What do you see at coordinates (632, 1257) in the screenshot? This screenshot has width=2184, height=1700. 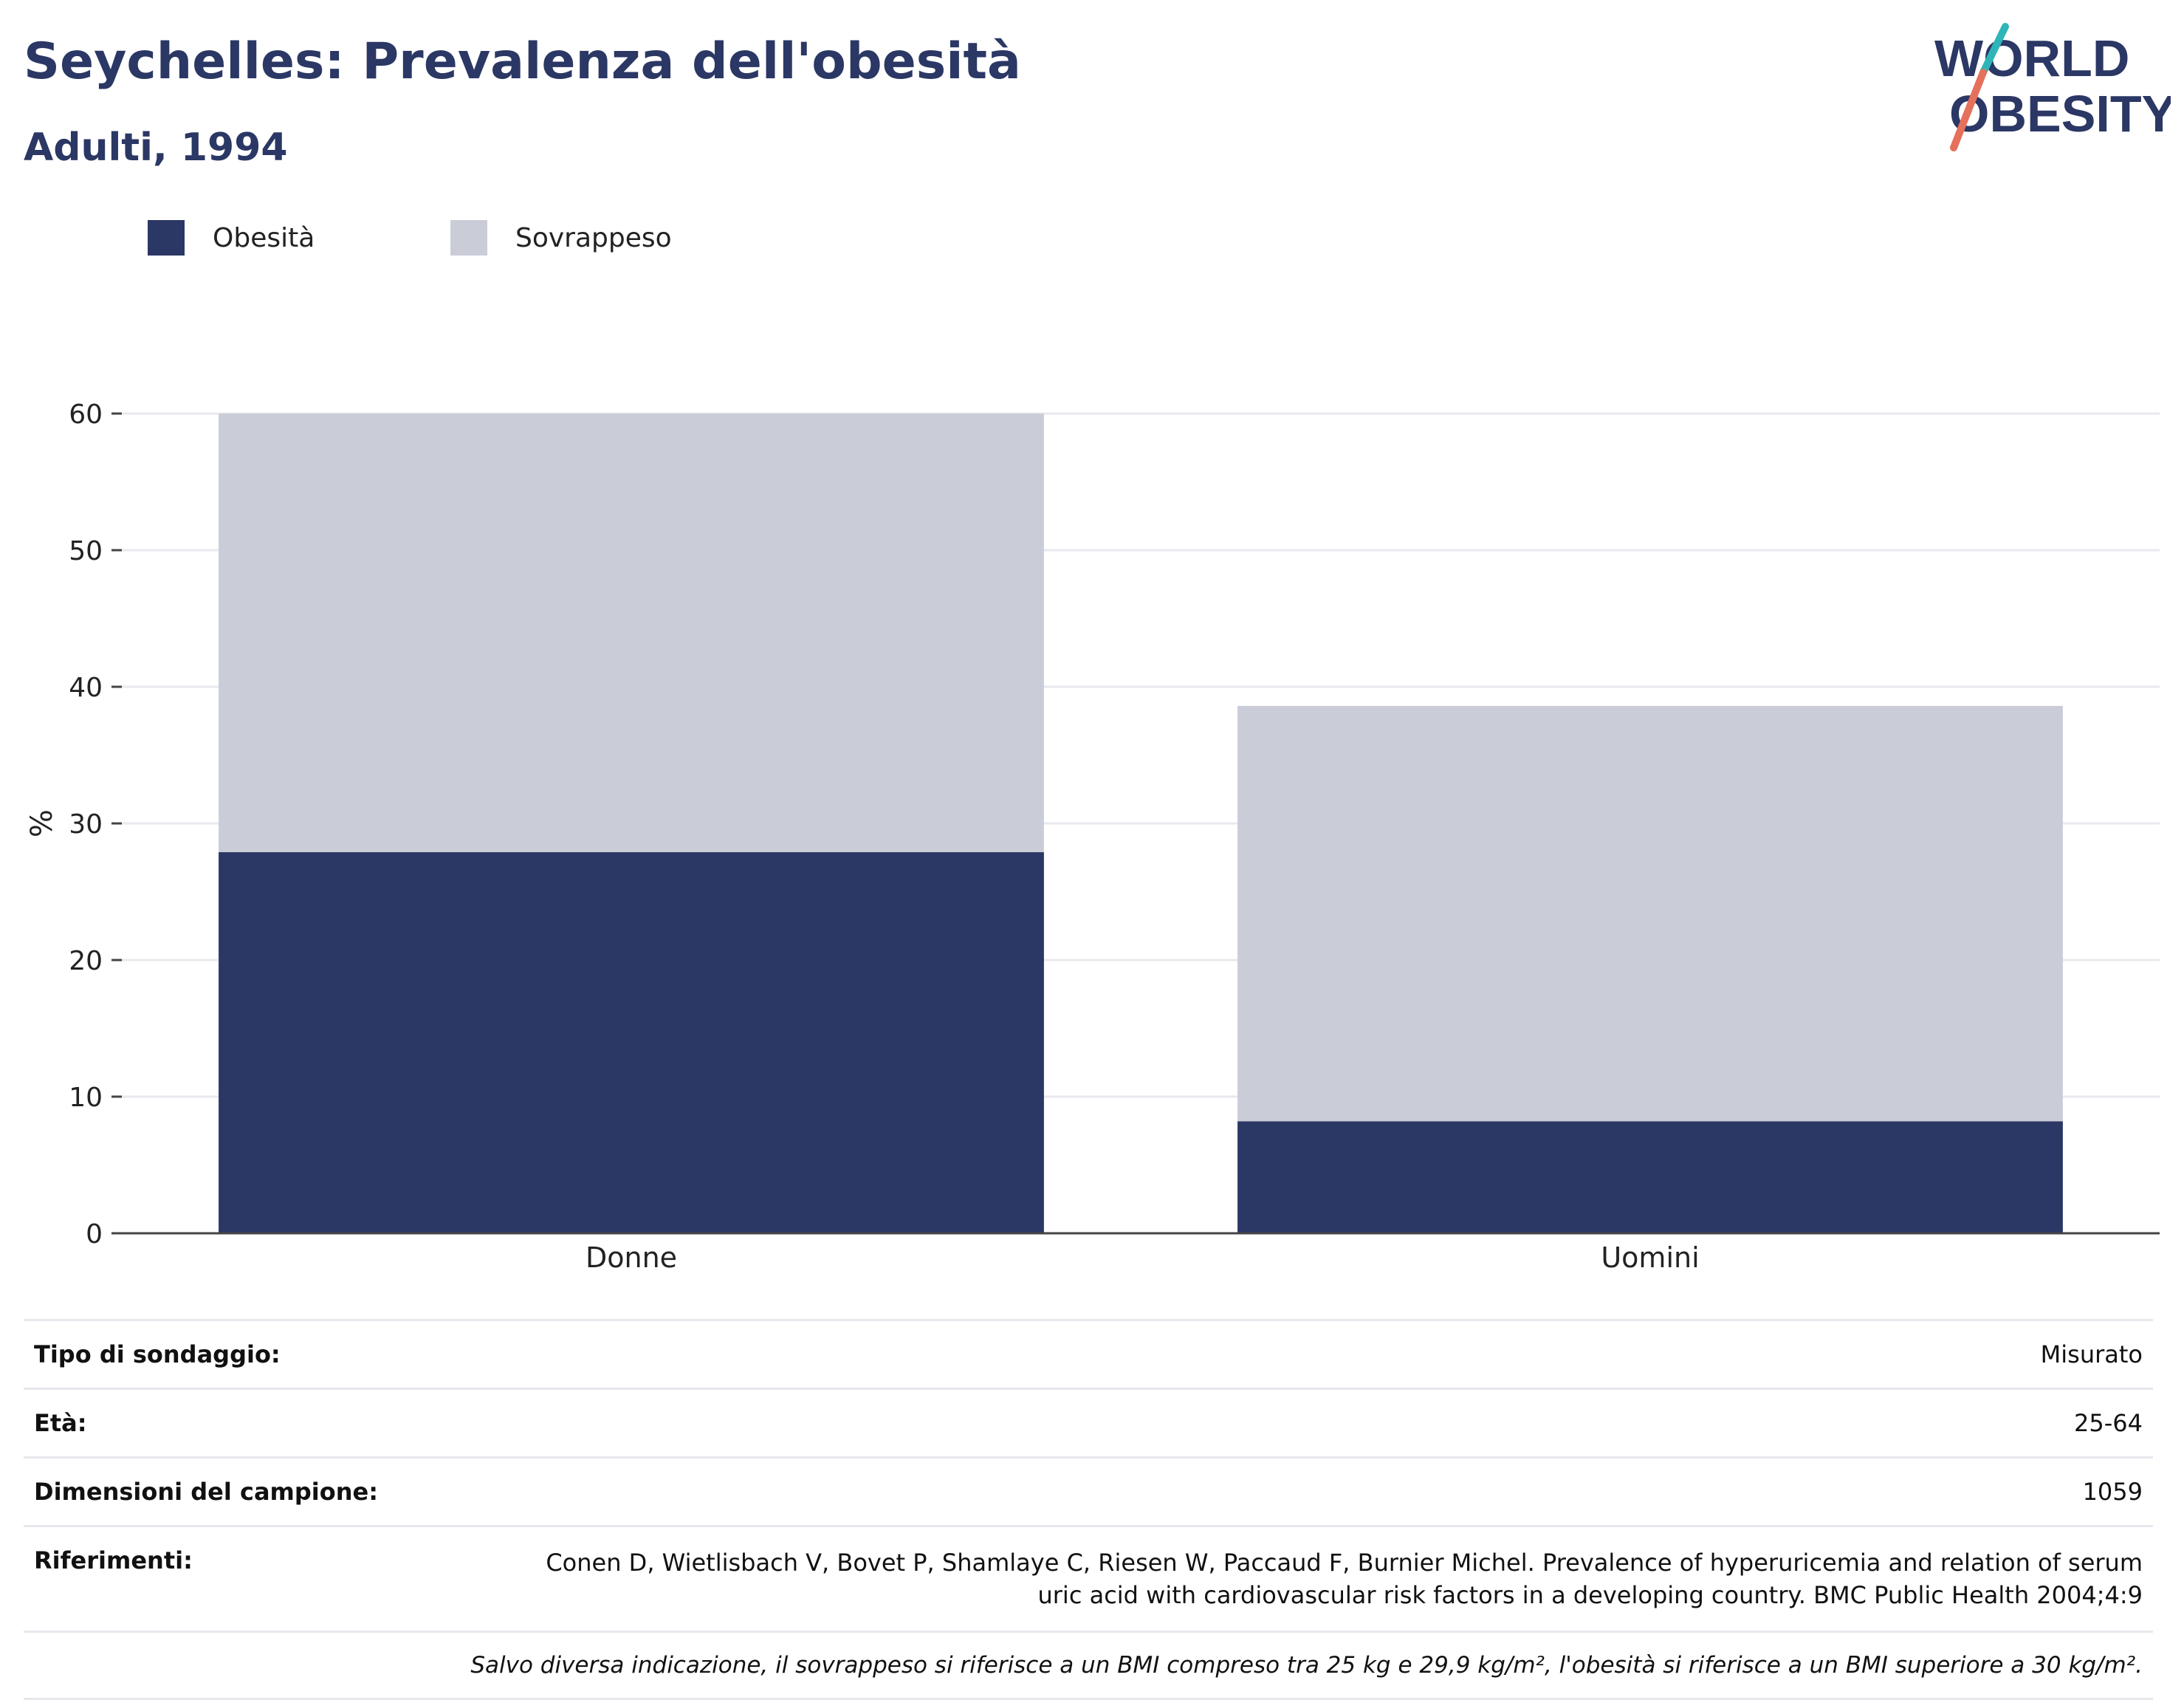 I see `x-tick-label-donne: Donne` at bounding box center [632, 1257].